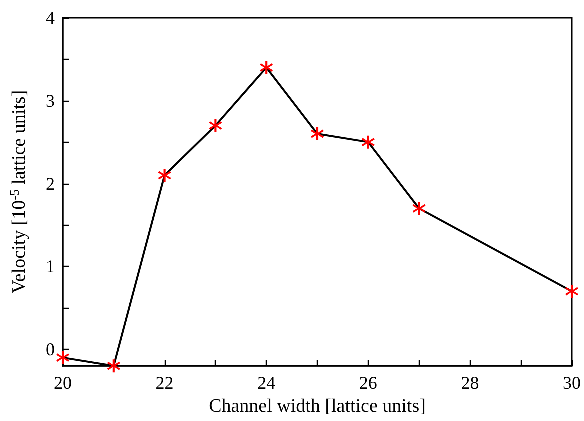 The height and width of the screenshot is (421, 584). I want to click on x-axis-title: Channel width [lattice units], so click(317, 406).